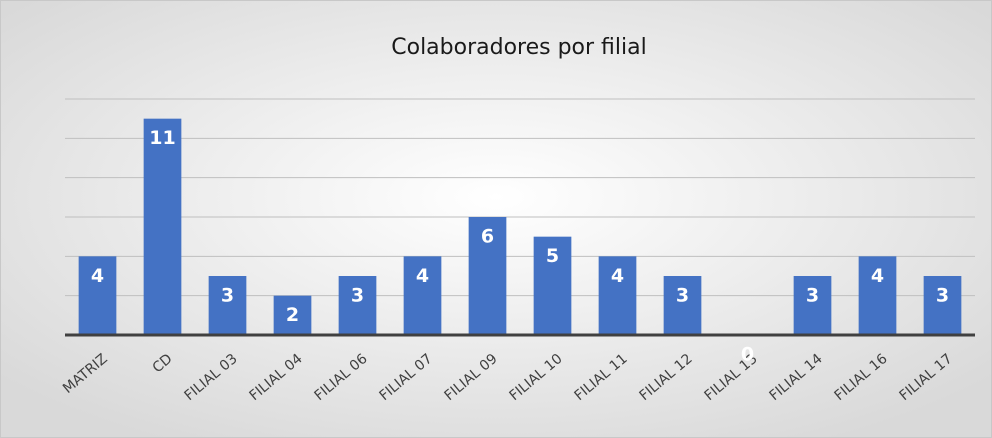 This screenshot has height=438, width=992. I want to click on chart-title: Colaboradores por filial, so click(518, 47).